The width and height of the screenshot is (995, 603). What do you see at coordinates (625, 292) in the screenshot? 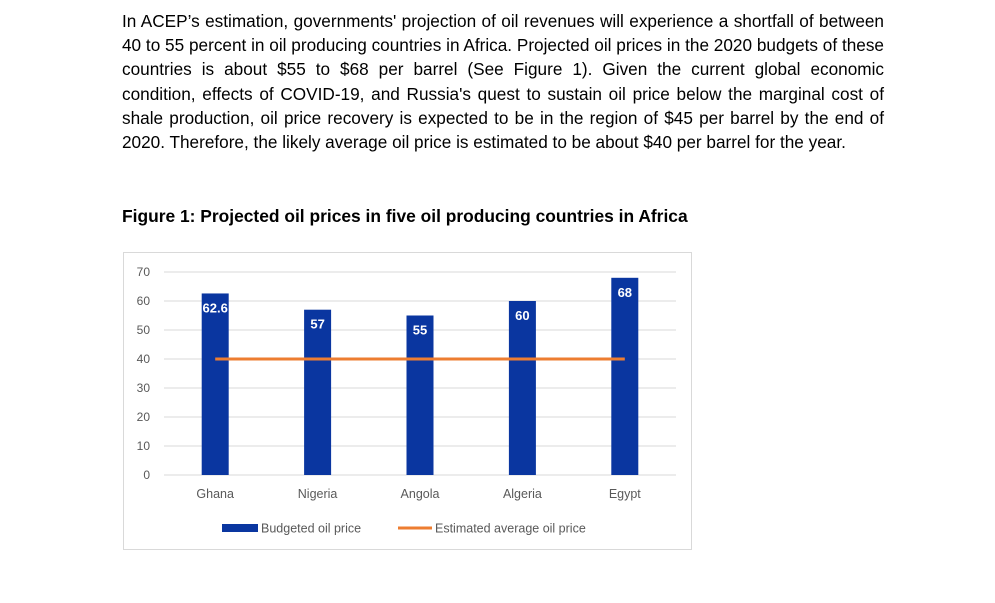
I see `data-label: 68` at bounding box center [625, 292].